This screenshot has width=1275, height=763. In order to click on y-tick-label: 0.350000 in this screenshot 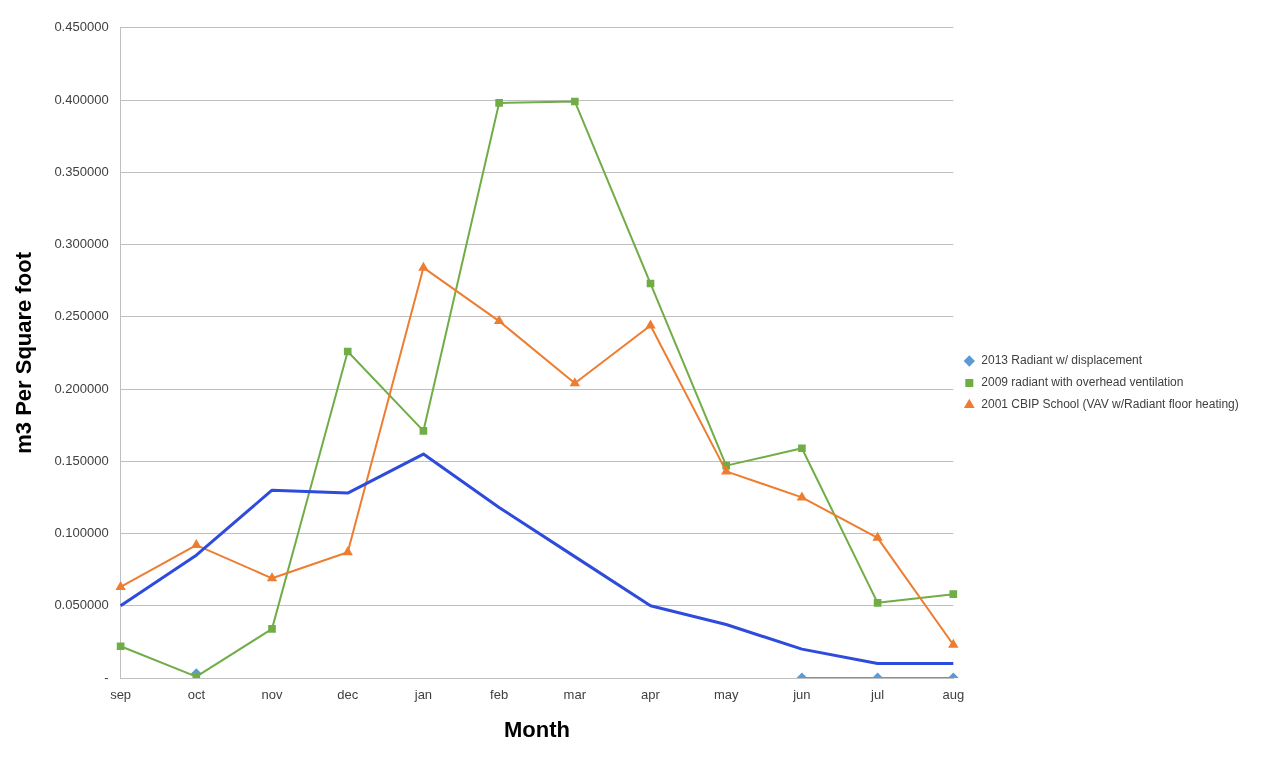, I will do `click(81, 171)`.